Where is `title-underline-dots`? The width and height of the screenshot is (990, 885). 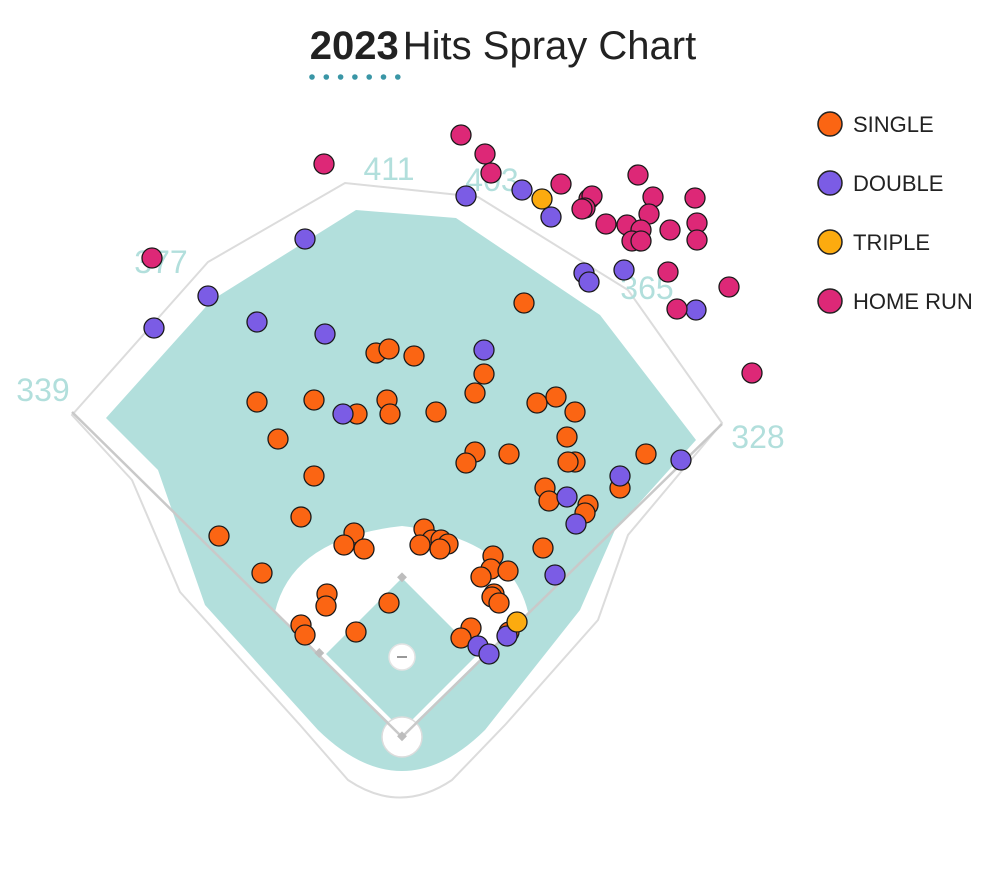
title-underline-dots is located at coordinates (355, 77).